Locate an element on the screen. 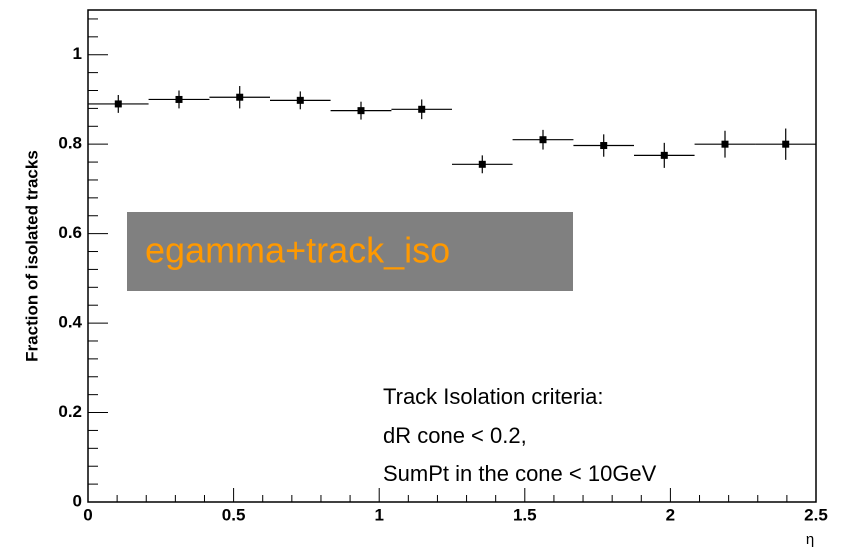 This screenshot has width=843, height=549. note: Track Isolation criteria: is located at coordinates (493, 396).